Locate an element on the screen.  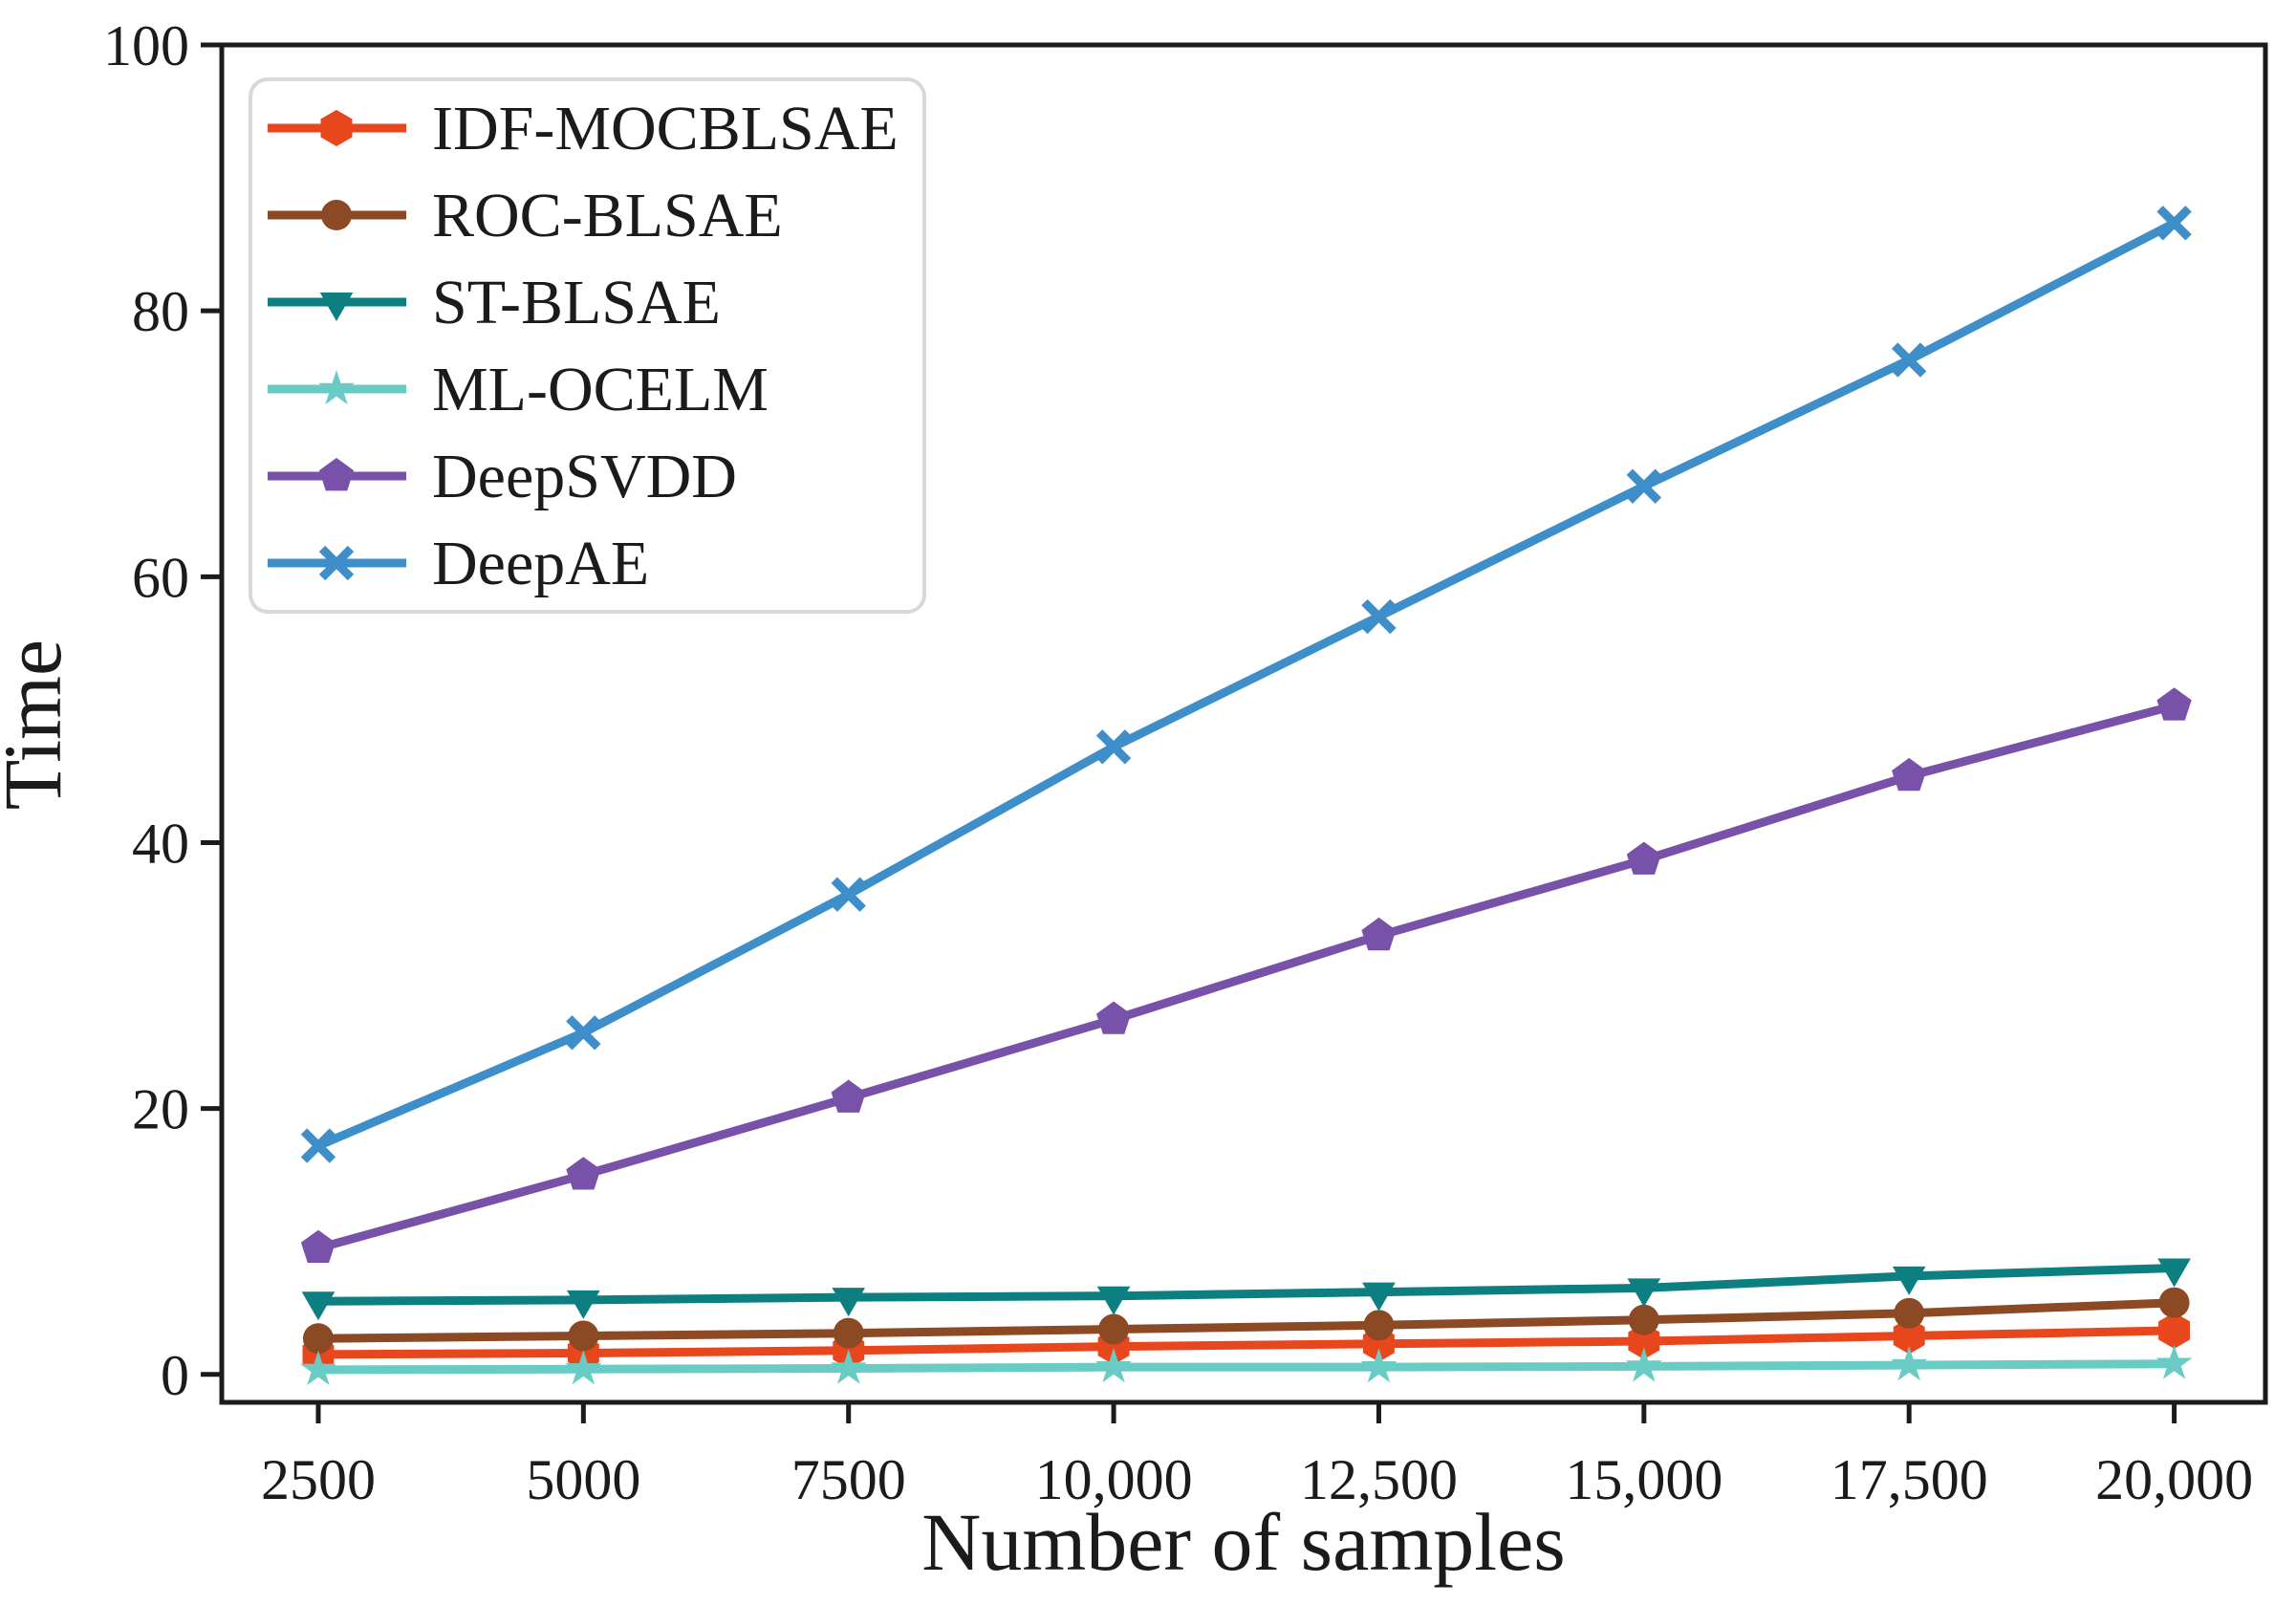
x-tick-label: 15,000 is located at coordinates (1643, 1479).